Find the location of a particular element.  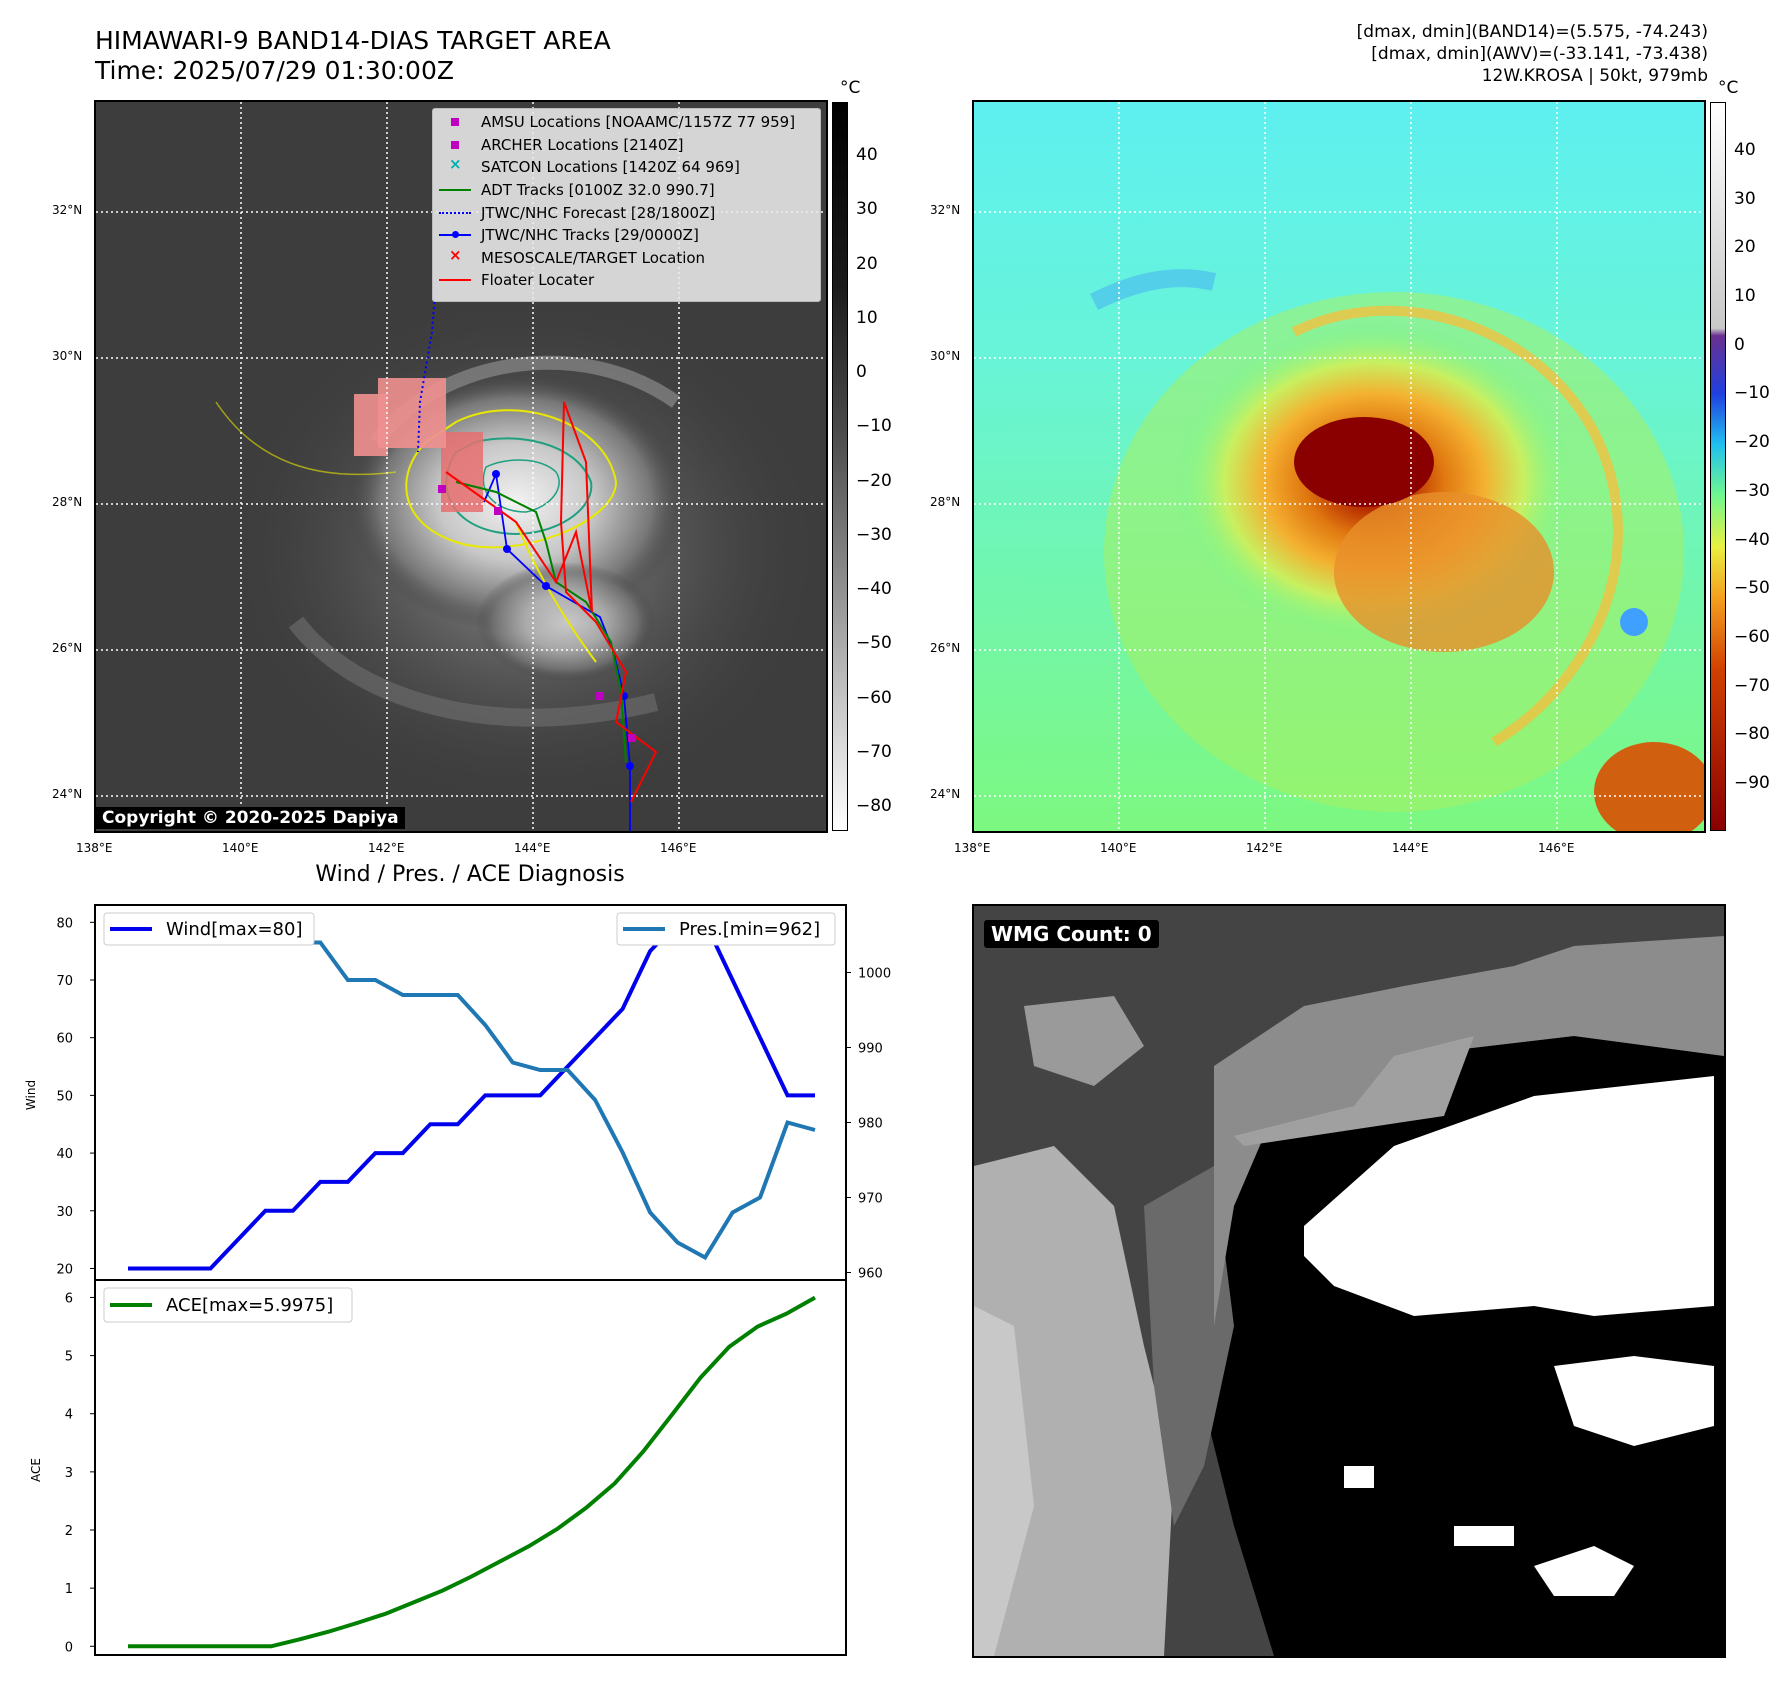

jtwc-track-points is located at coordinates (563, 620).